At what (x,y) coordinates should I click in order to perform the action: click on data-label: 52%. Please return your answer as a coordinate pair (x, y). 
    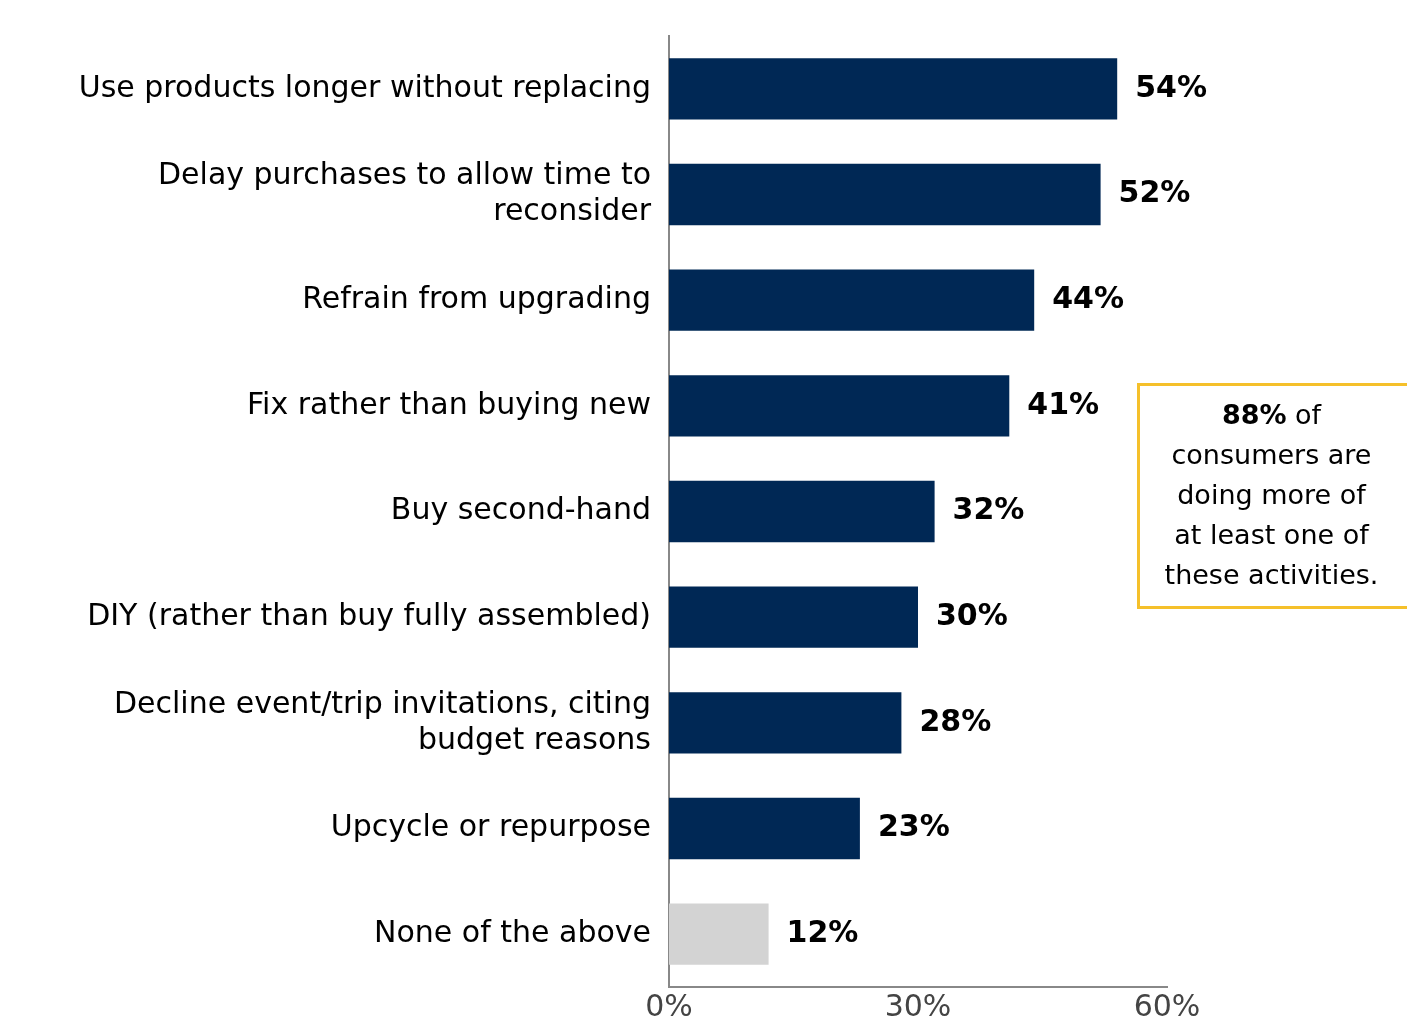
    Looking at the image, I should click on (1154, 192).